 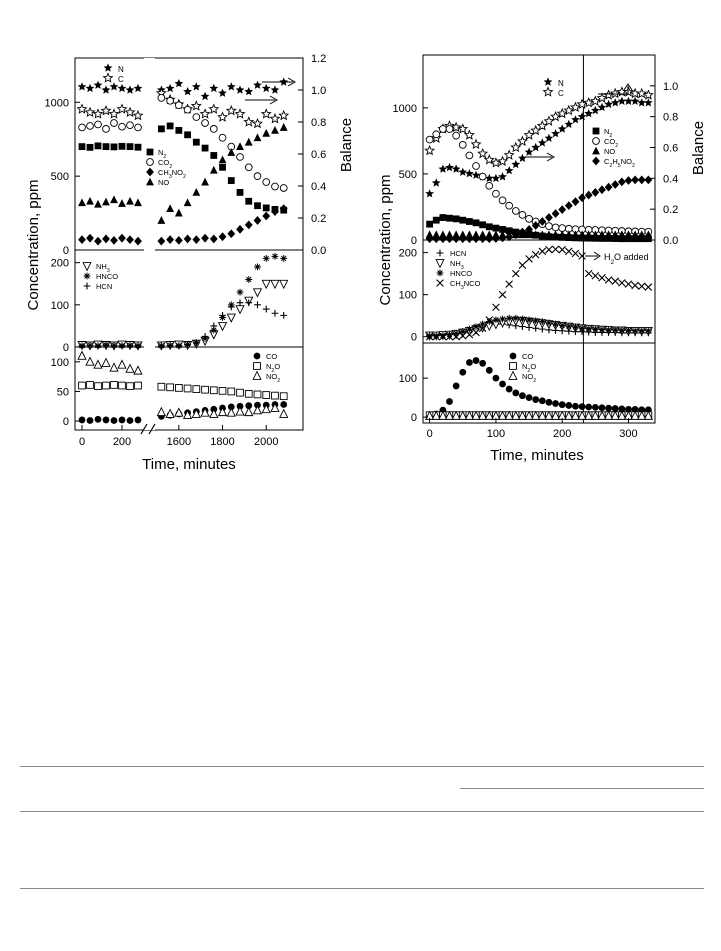 What do you see at coordinates (231, 318) in the screenshot?
I see `point-nh3` at bounding box center [231, 318].